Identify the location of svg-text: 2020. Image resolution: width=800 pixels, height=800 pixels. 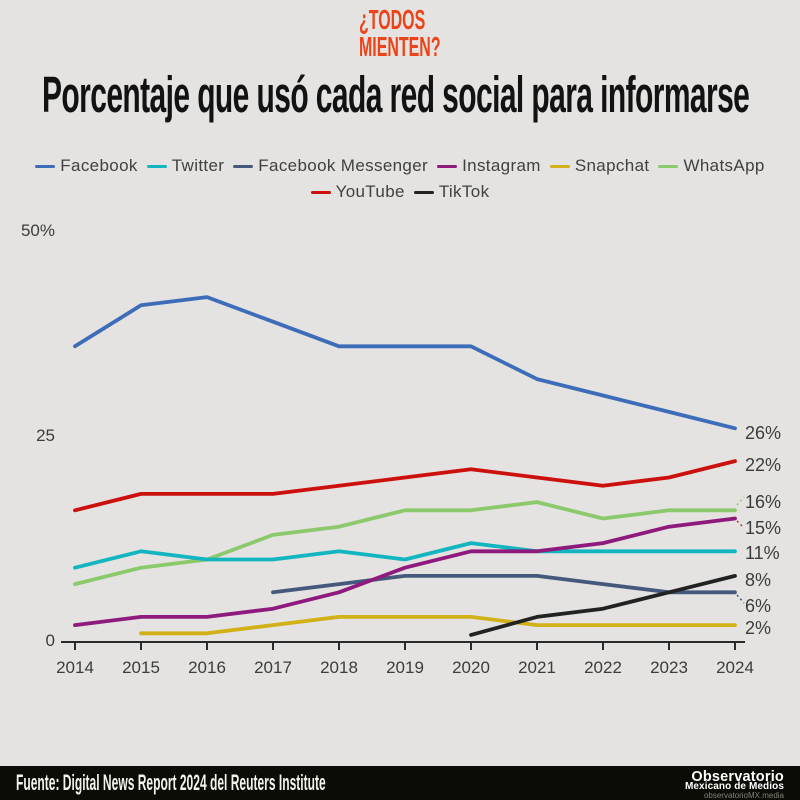
(471, 667).